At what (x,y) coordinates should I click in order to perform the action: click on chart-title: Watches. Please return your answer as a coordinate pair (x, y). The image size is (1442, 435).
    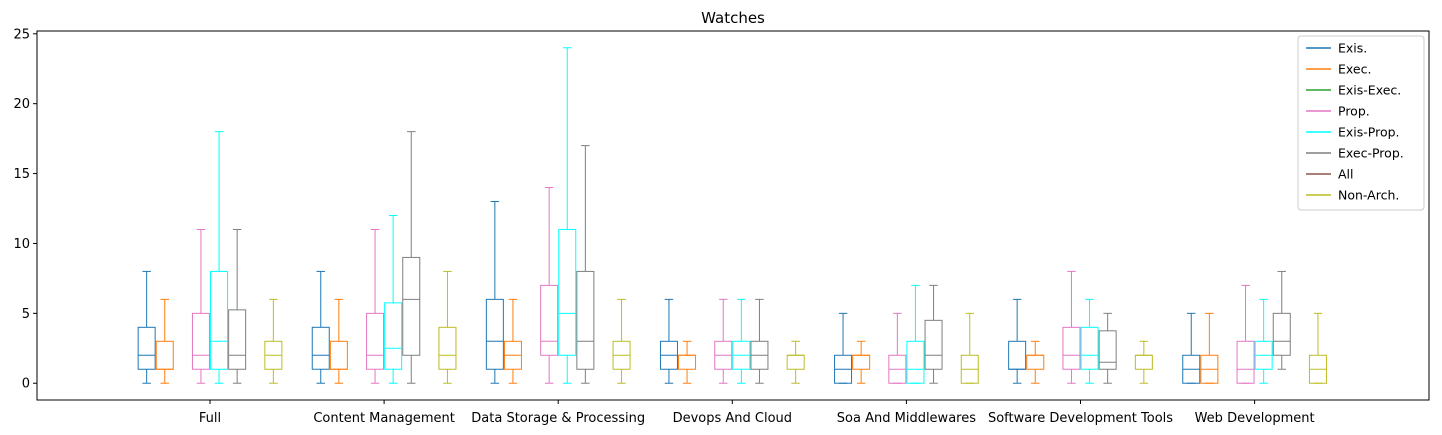
    Looking at the image, I should click on (733, 18).